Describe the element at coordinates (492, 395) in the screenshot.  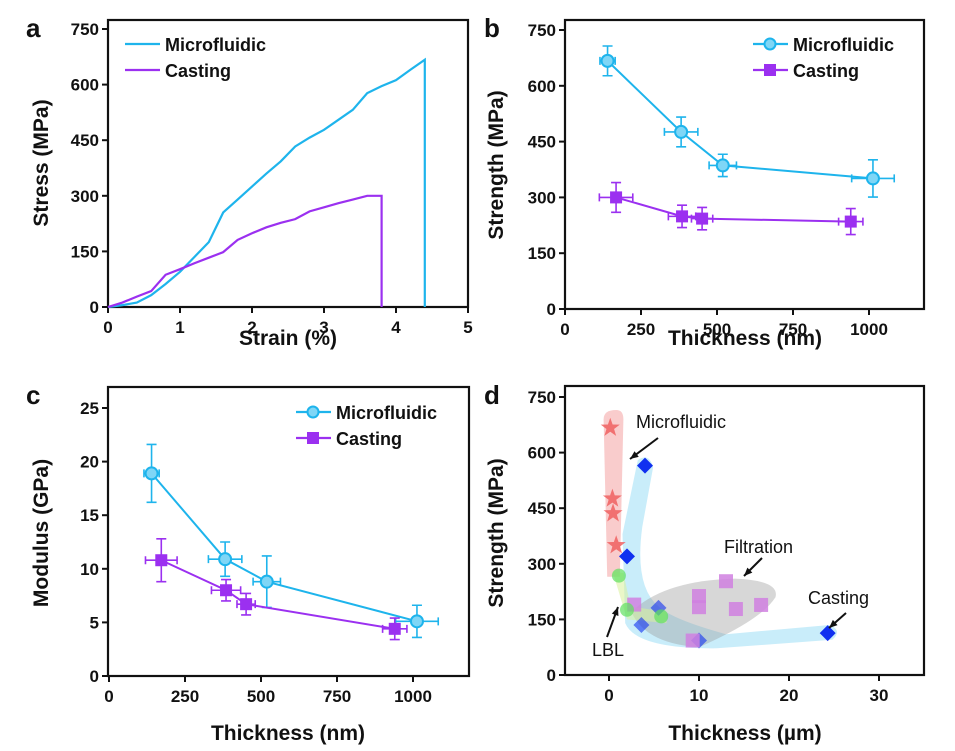
I see `panel-label: d` at that location.